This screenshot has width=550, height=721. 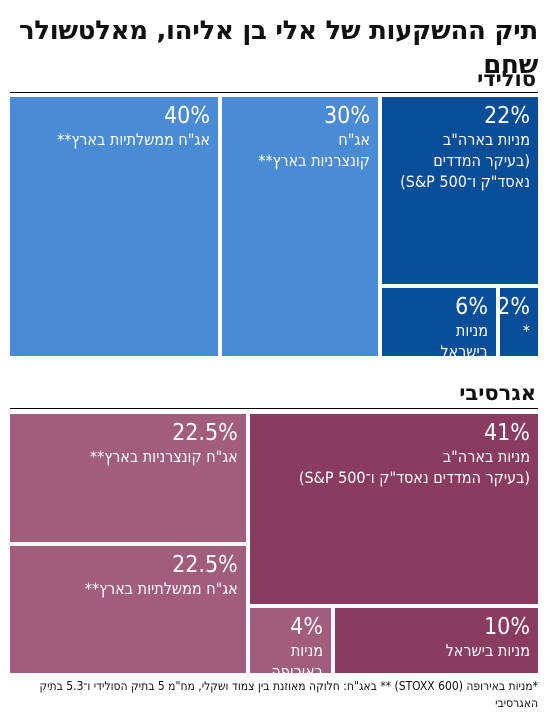 I want to click on tile-percentage: 41%, so click(x=506, y=433).